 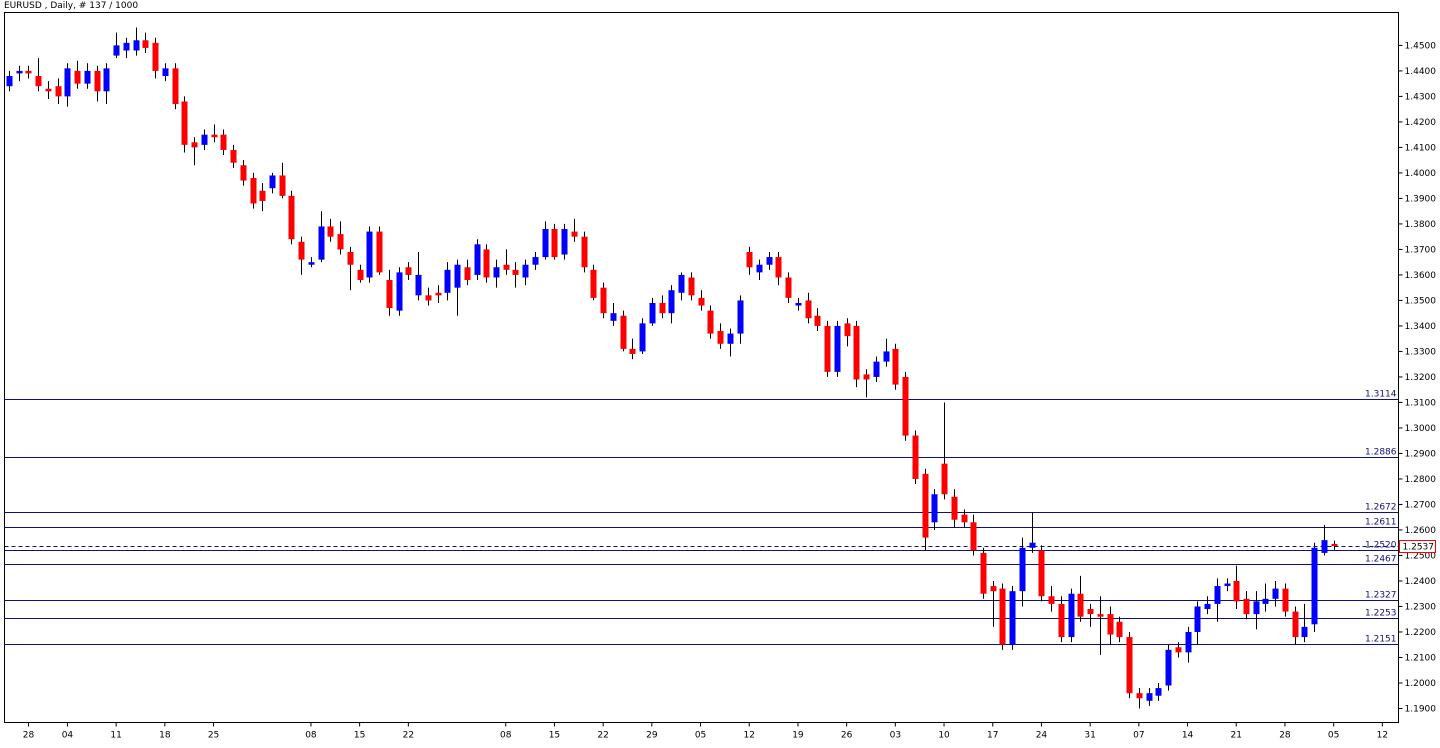 What do you see at coordinates (1421, 684) in the screenshot?
I see `y-tick-label: 1.2000` at bounding box center [1421, 684].